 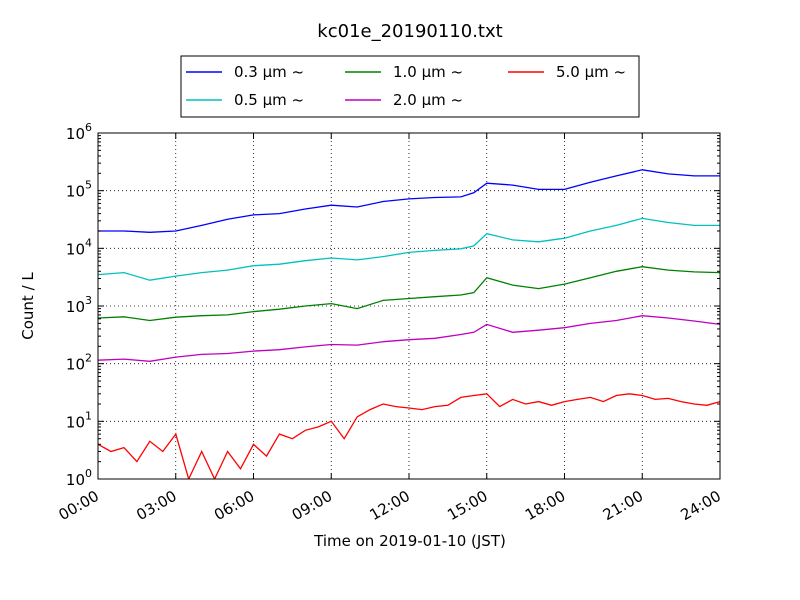 I want to click on legend-label: 0.3 μm ~, so click(x=269, y=72).